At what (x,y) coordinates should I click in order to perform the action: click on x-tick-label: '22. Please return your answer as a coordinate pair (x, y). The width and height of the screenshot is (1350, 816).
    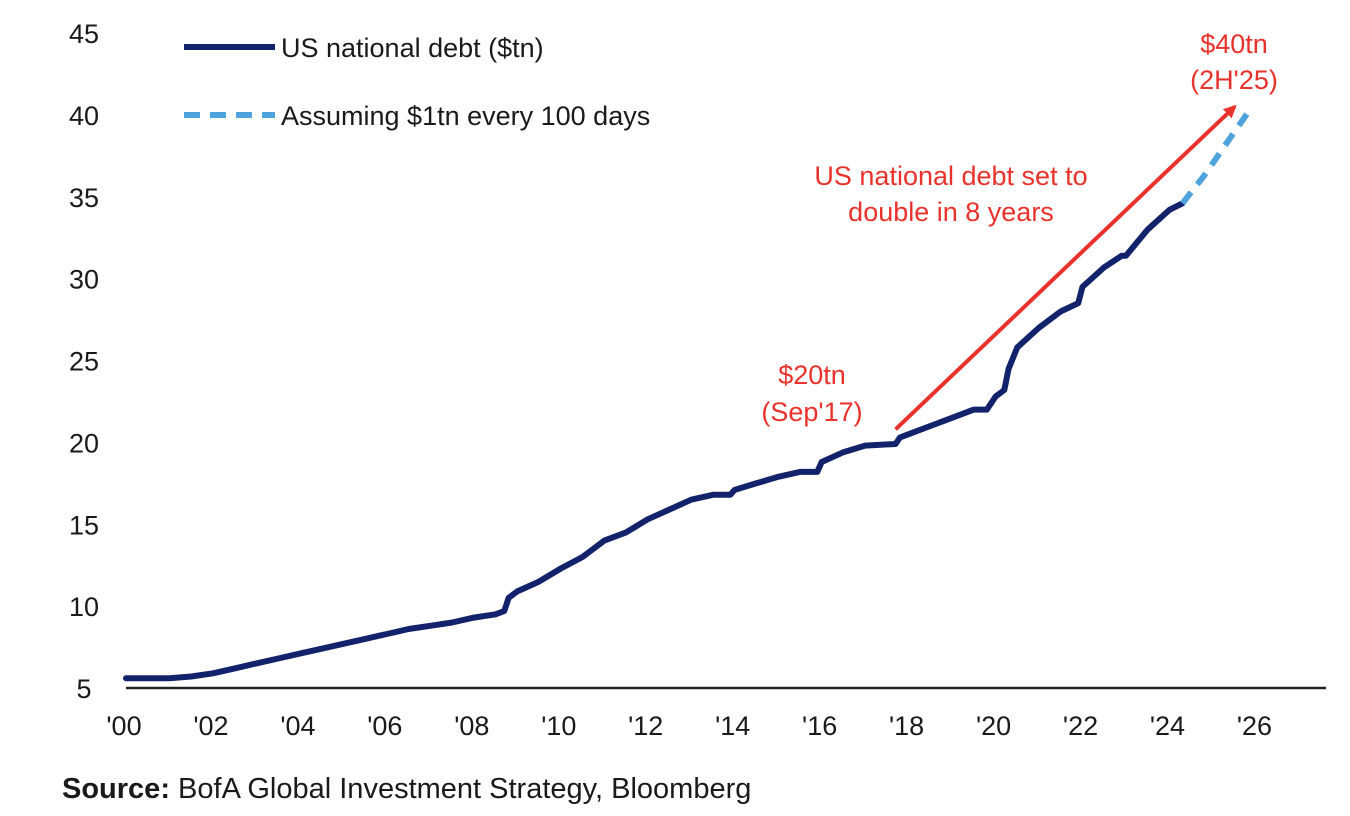
    Looking at the image, I should click on (1080, 726).